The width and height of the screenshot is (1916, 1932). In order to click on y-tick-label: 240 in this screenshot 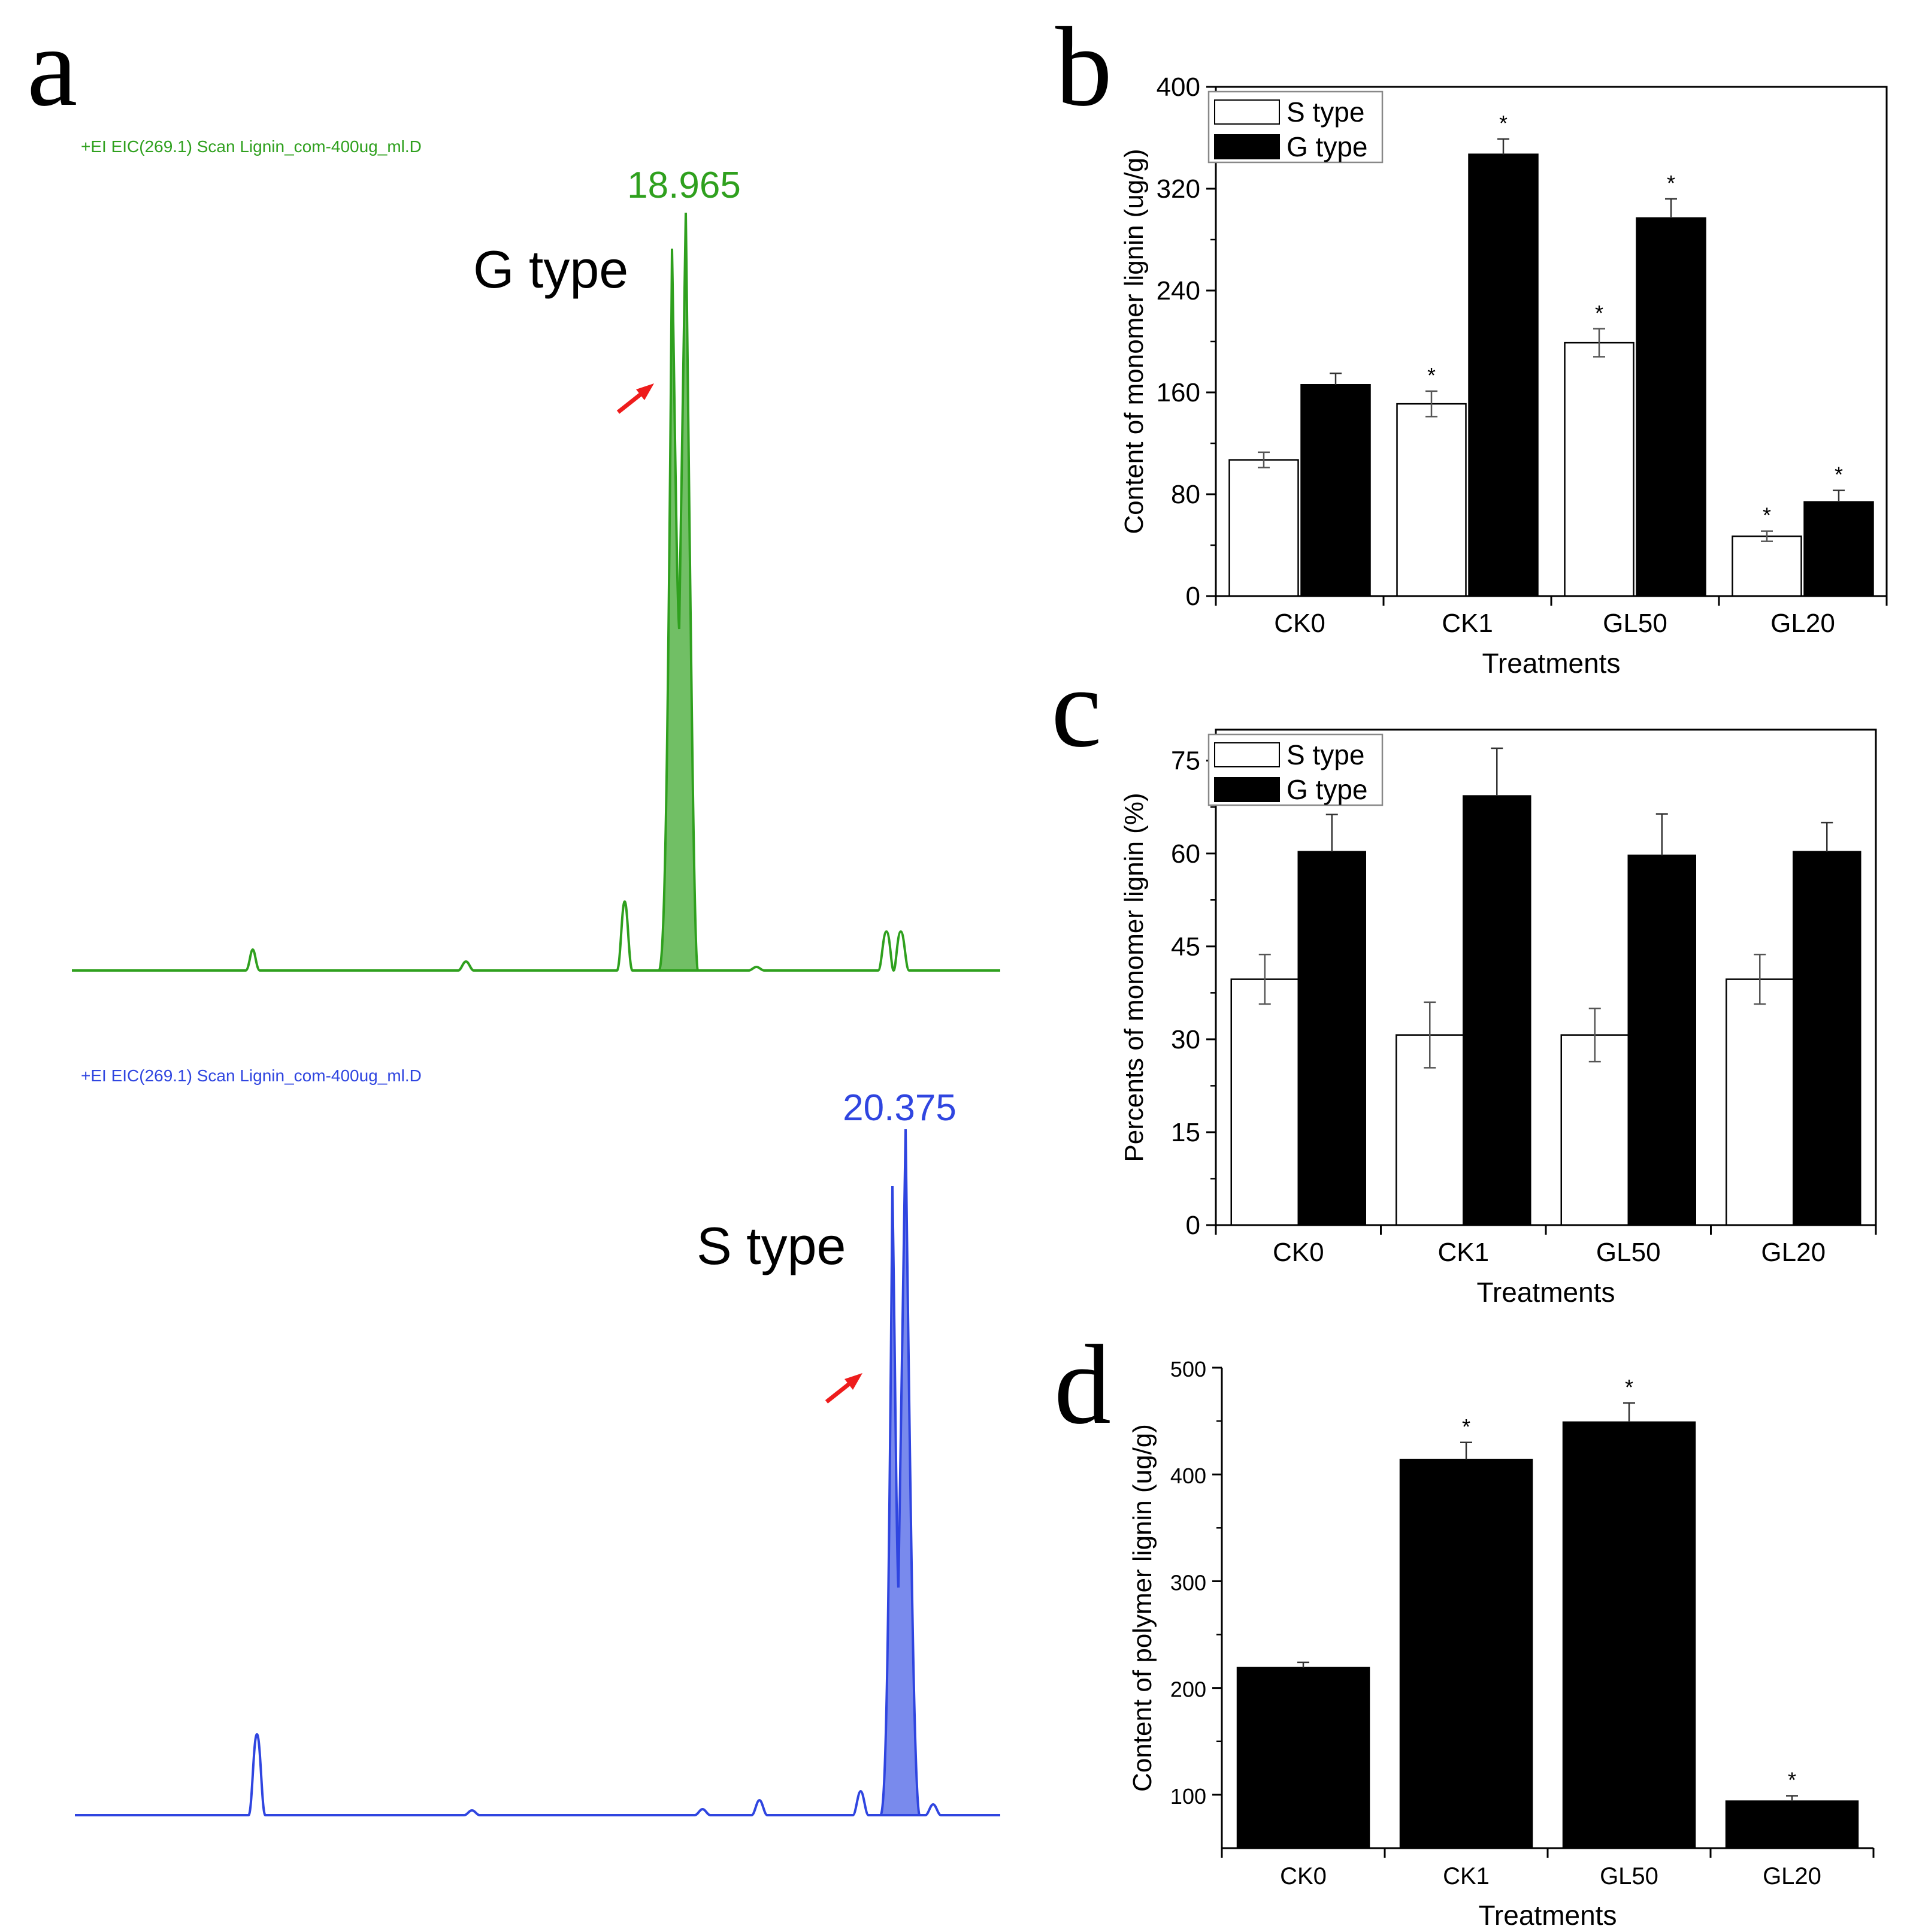, I will do `click(1178, 291)`.